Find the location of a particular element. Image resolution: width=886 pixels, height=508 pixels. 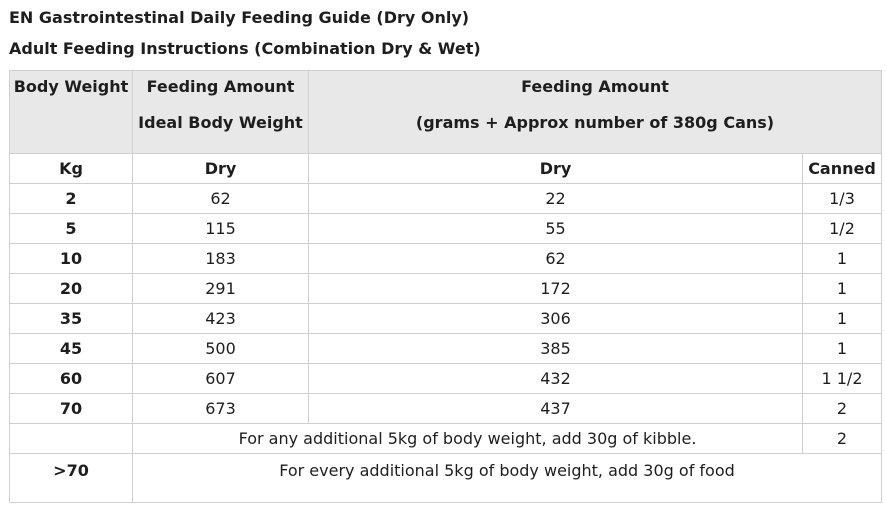

cell-dry-combo: 385 is located at coordinates (555, 348).